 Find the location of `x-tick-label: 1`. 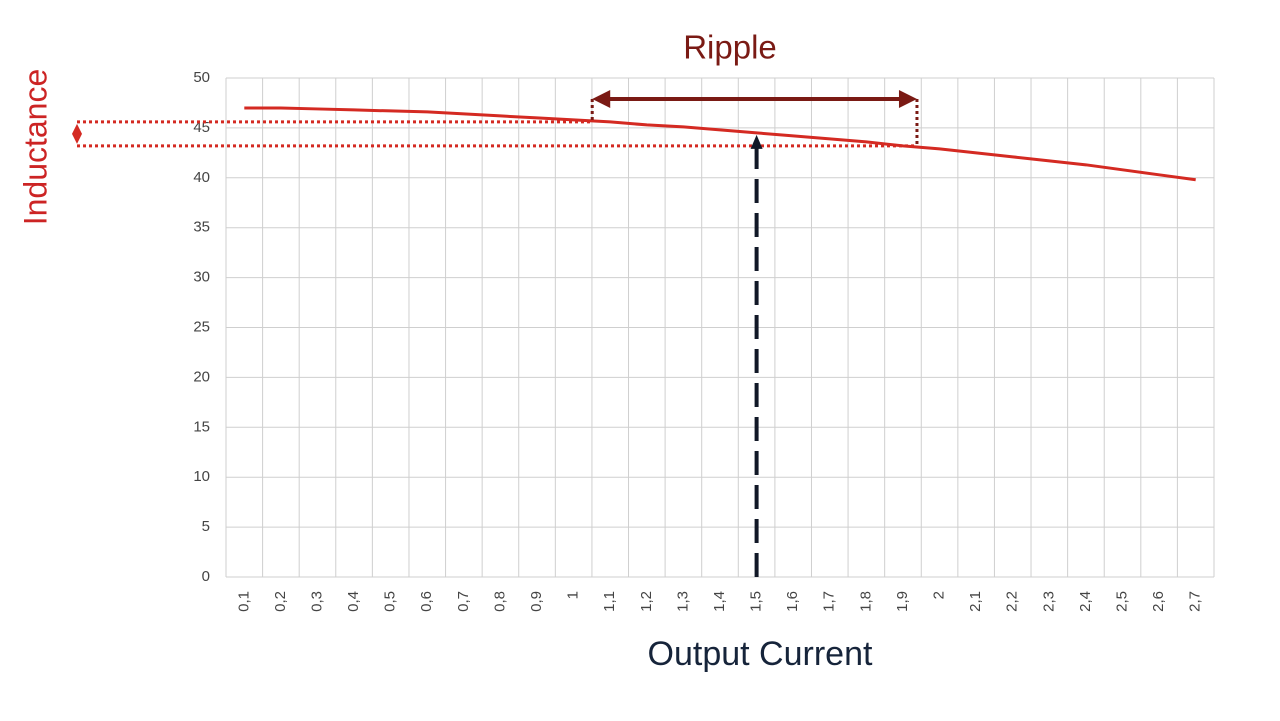

x-tick-label: 1 is located at coordinates (573, 595).